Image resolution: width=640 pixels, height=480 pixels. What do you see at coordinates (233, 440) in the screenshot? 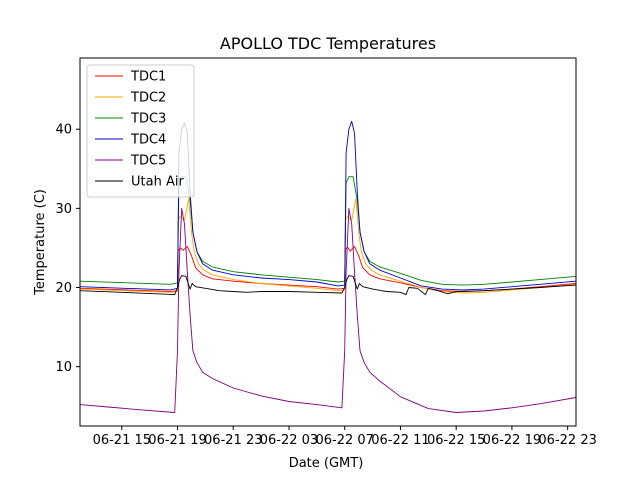
I see `x-tick-label: 06-21 23` at bounding box center [233, 440].